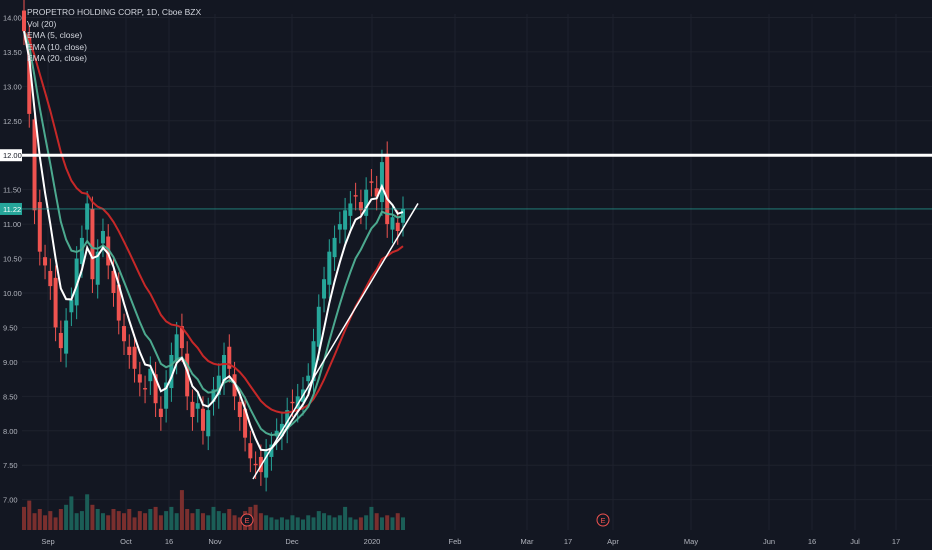 This screenshot has width=932, height=550. I want to click on x-tick-label: 17, so click(568, 541).